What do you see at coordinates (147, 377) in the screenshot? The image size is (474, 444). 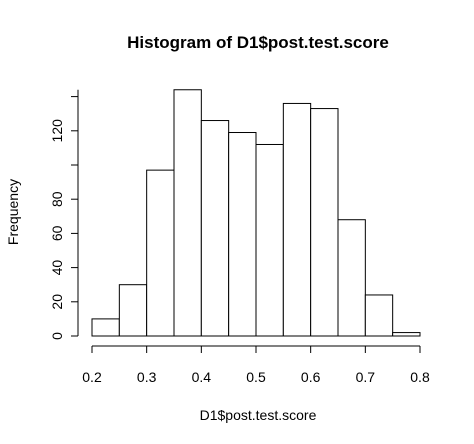 I see `x-tick-label: 0.3` at bounding box center [147, 377].